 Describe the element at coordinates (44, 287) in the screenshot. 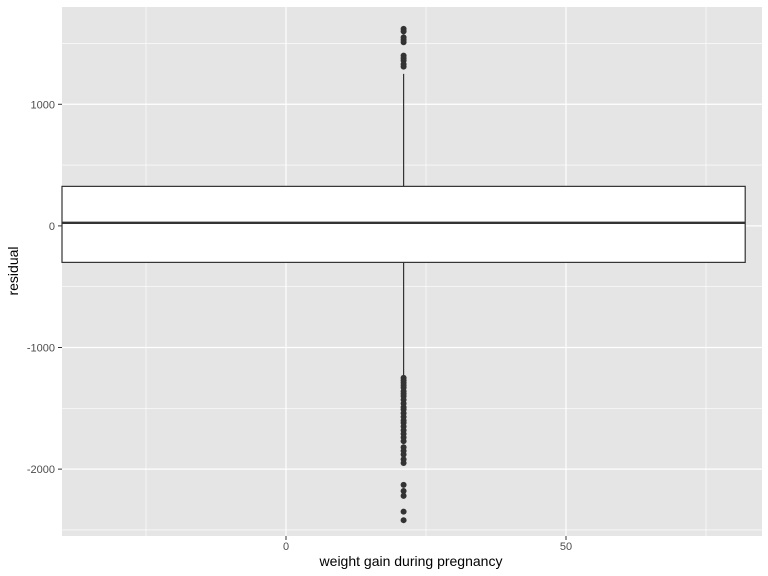

I see `y-axis-ticks: -2000 -1000 0 1000` at that location.